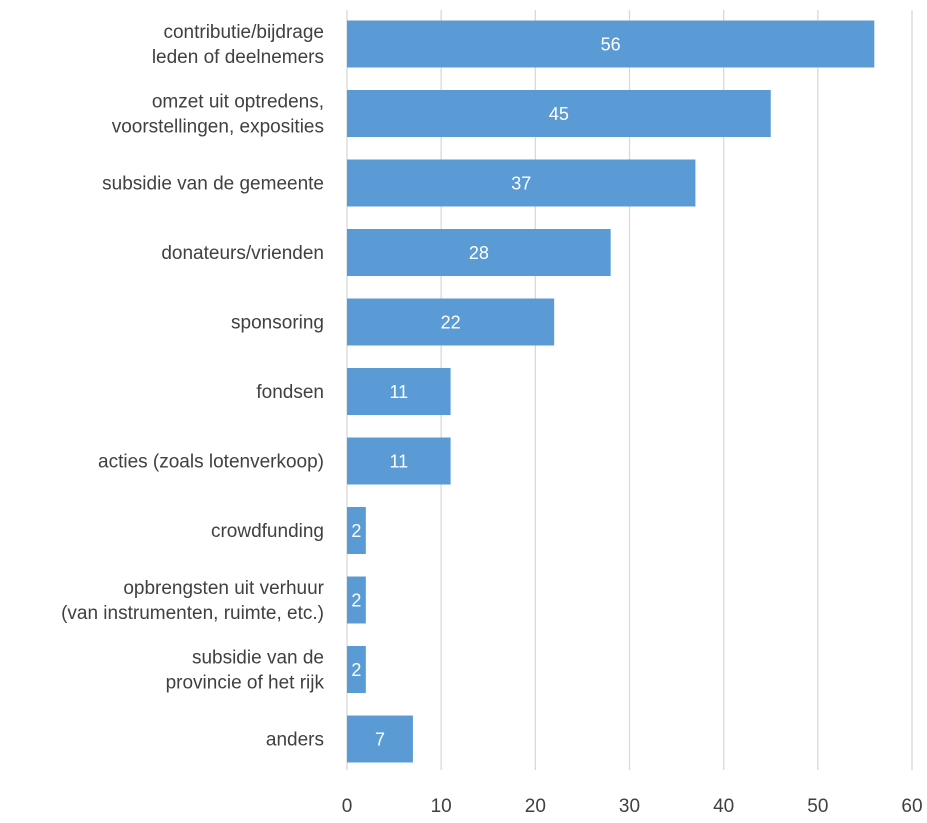  What do you see at coordinates (258, 658) in the screenshot?
I see `category-label: subsidie van de` at bounding box center [258, 658].